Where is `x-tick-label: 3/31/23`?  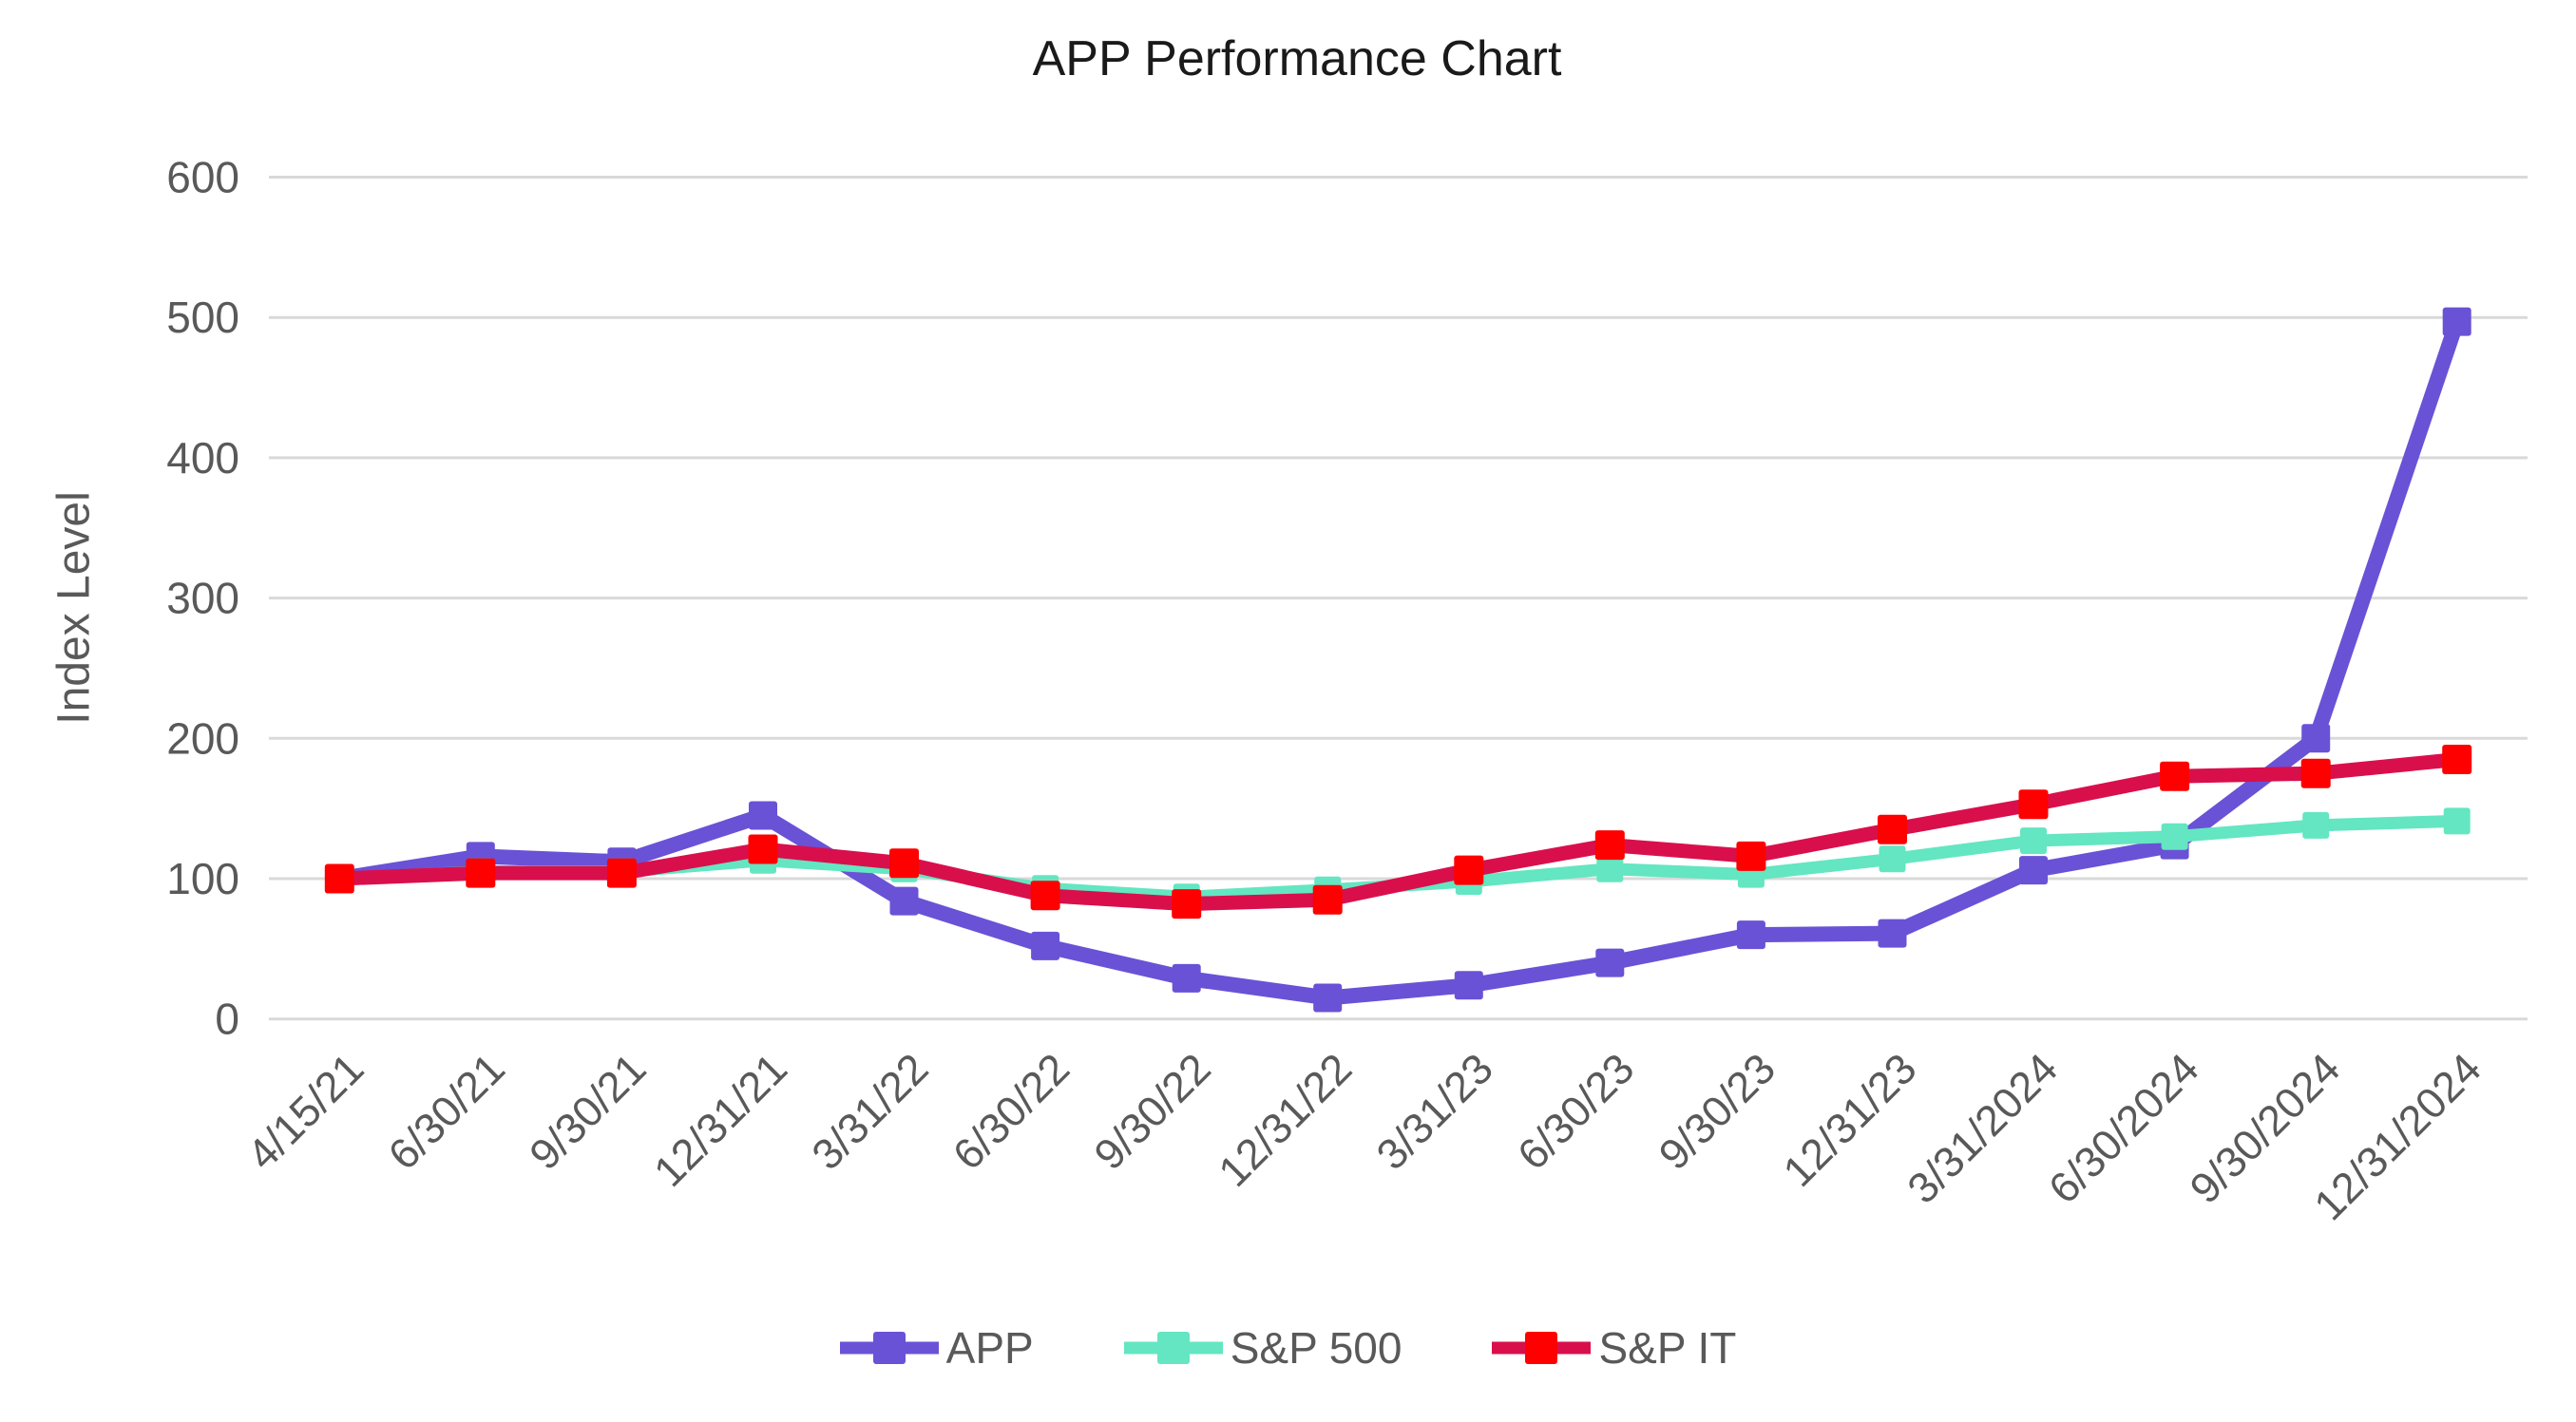
x-tick-label: 3/31/23 is located at coordinates (1434, 1111).